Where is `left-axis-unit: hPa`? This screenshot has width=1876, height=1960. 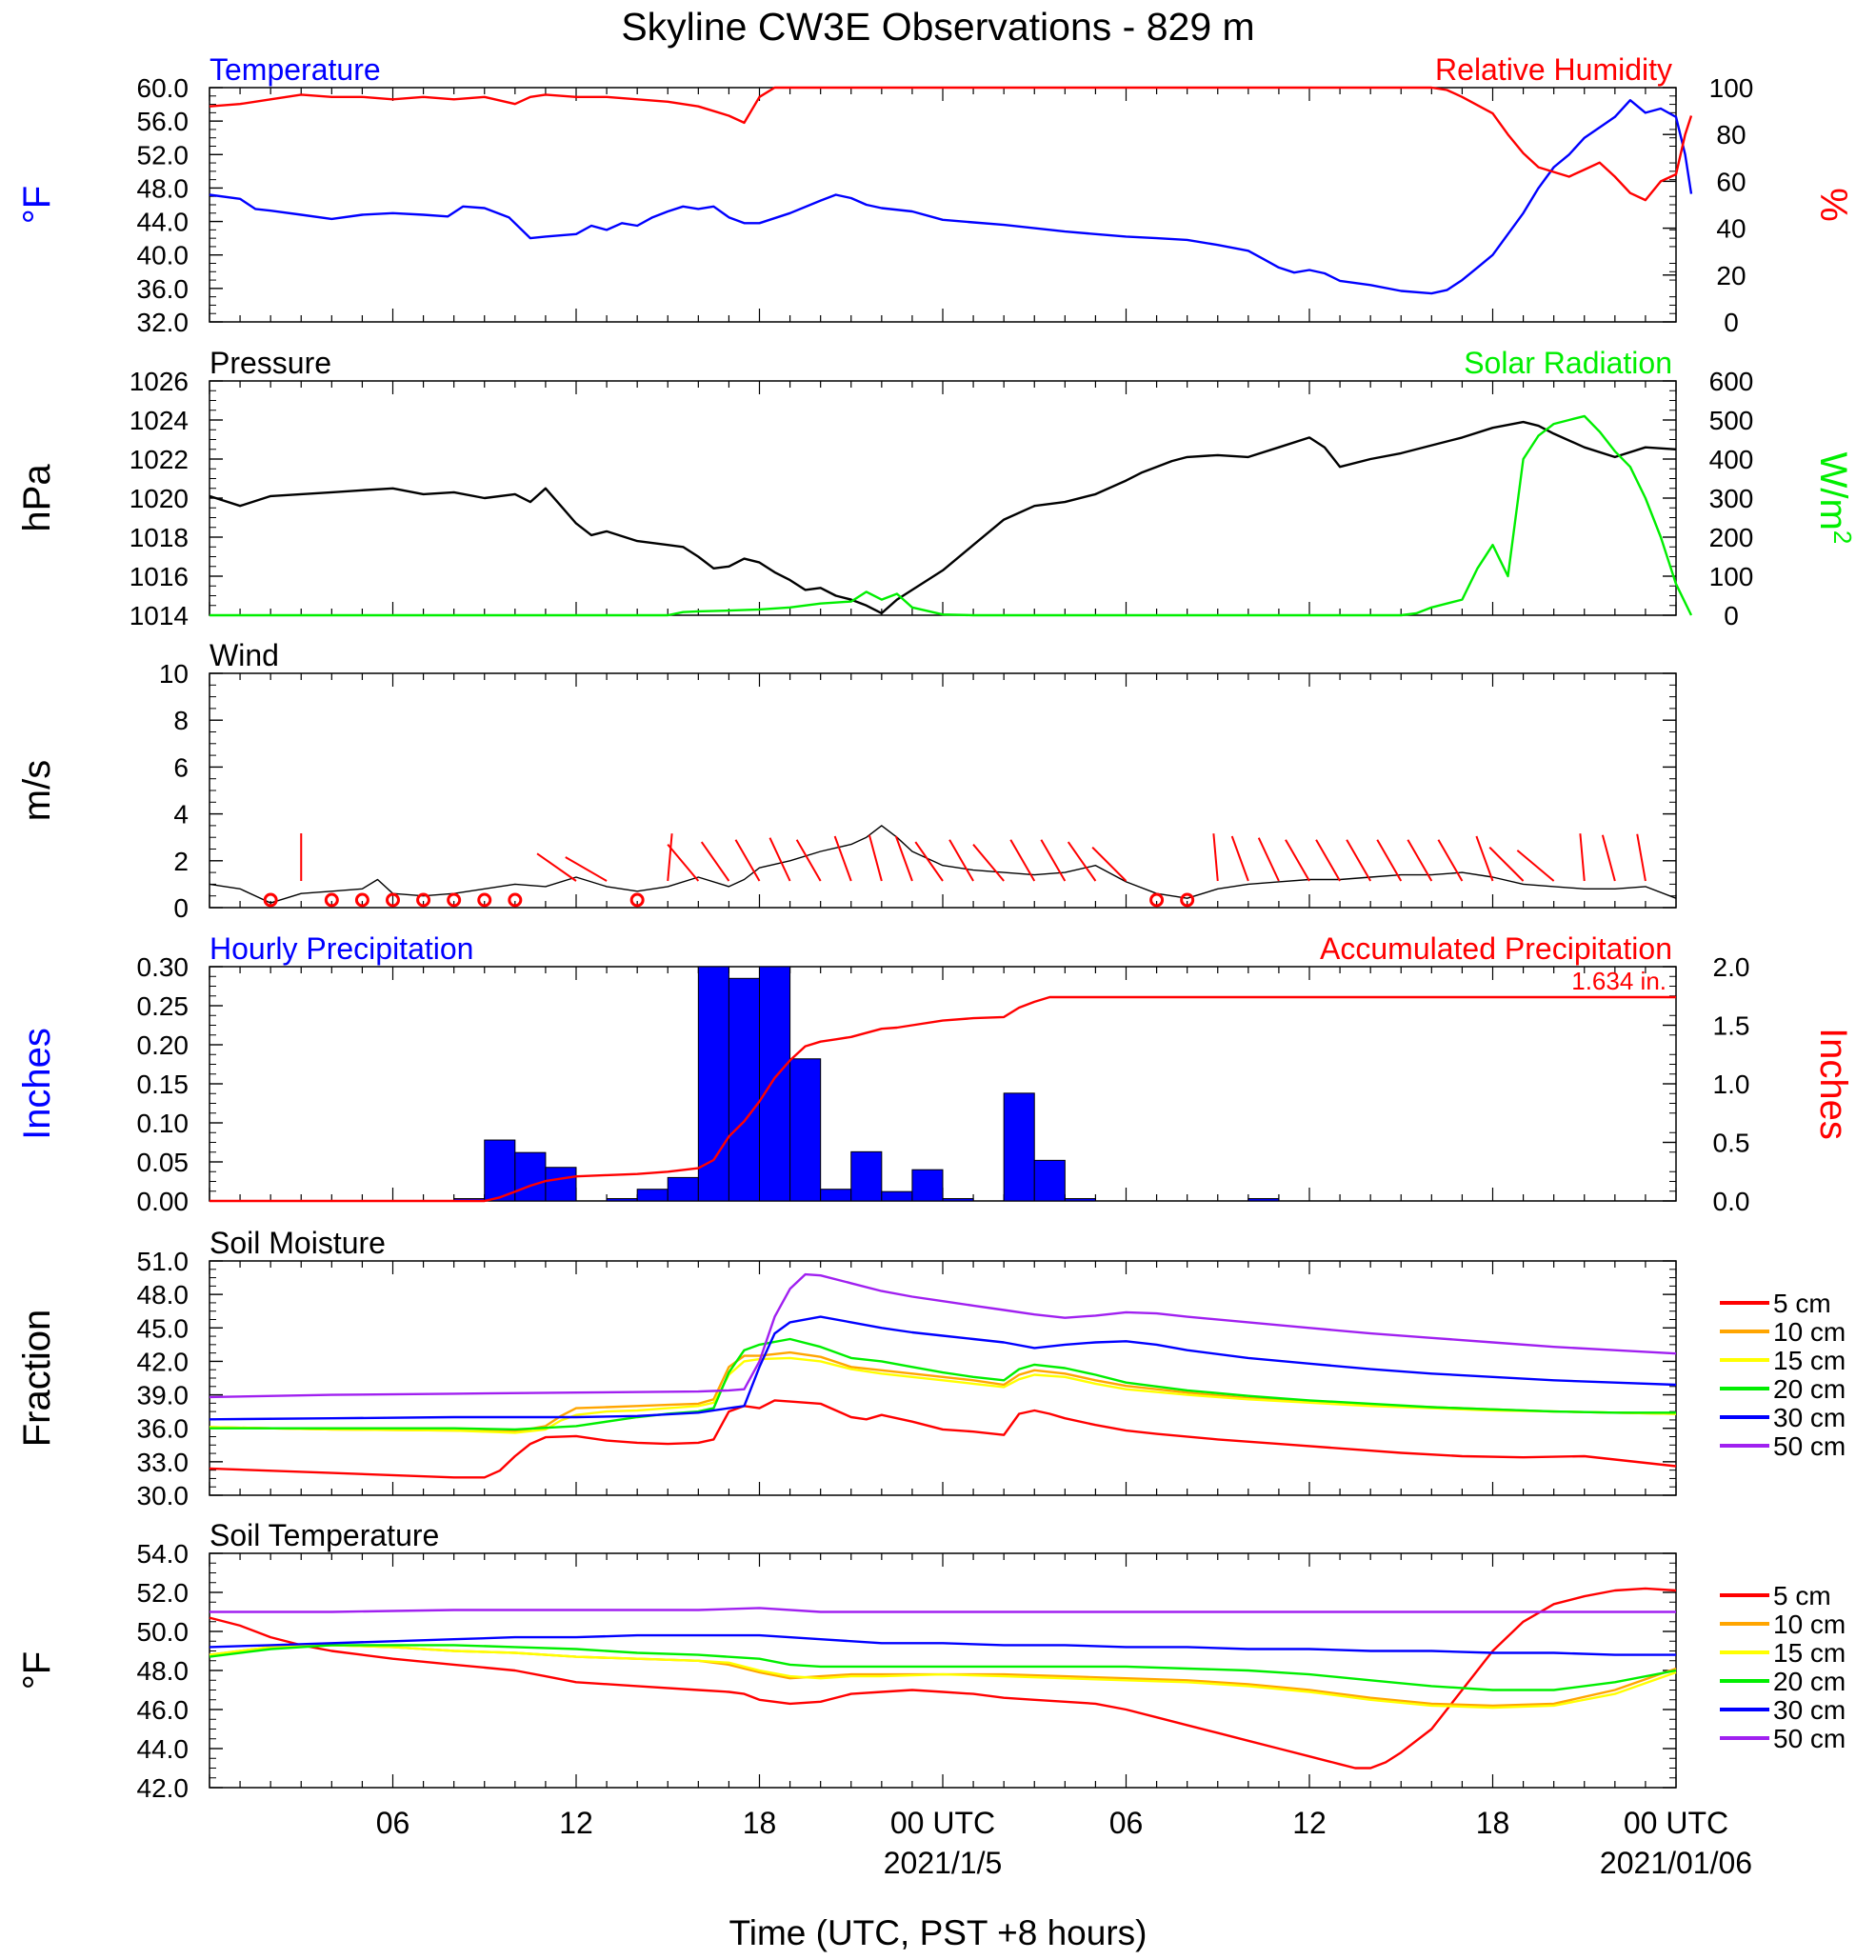
left-axis-unit: hPa is located at coordinates (37, 498).